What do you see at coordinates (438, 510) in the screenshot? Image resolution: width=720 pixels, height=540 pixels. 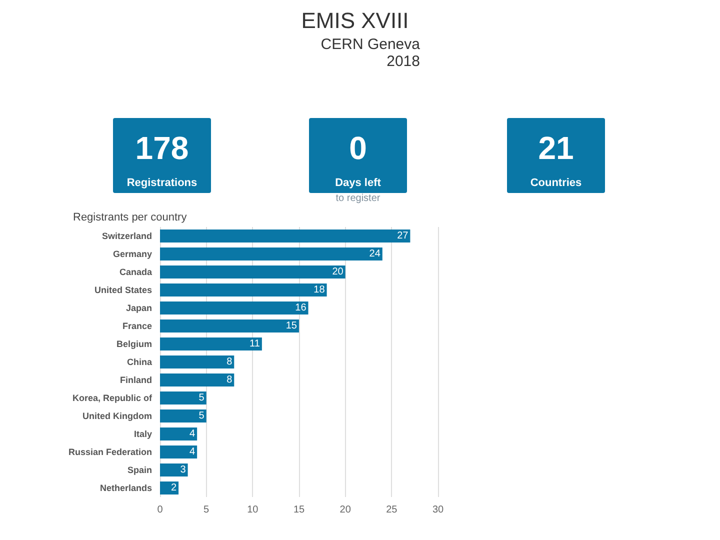 I see `x-tick-label: 30` at bounding box center [438, 510].